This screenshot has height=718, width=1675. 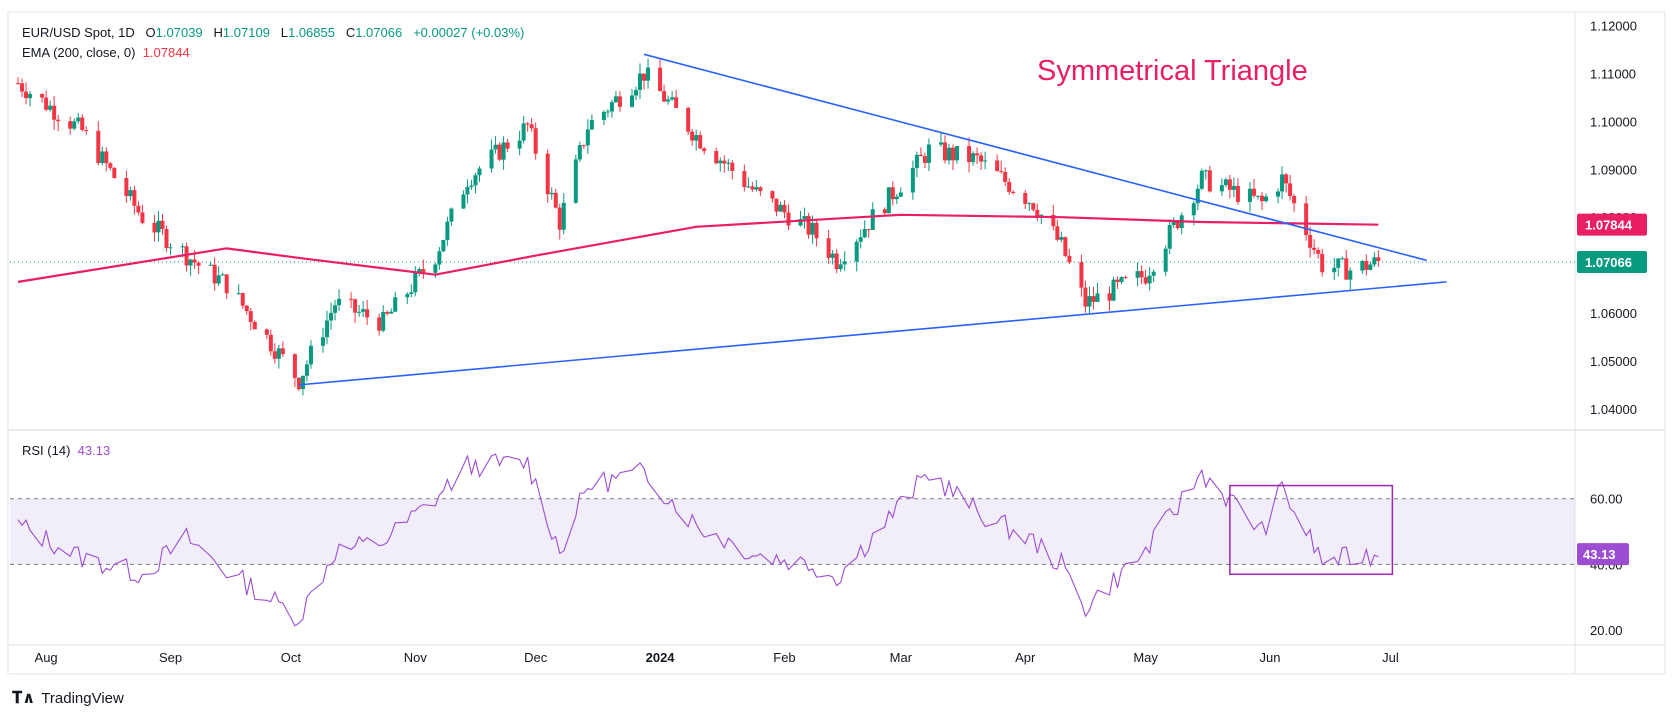 I want to click on high-value: 1.07109, so click(x=246, y=32).